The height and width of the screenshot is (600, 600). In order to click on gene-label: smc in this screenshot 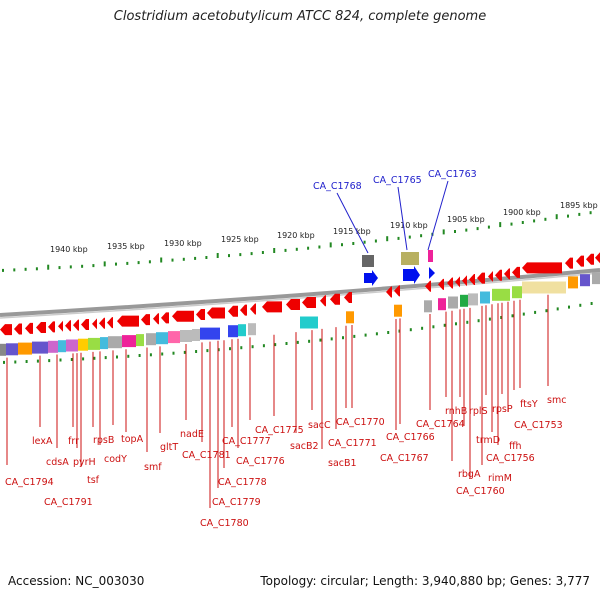, I will do `click(556, 400)`.